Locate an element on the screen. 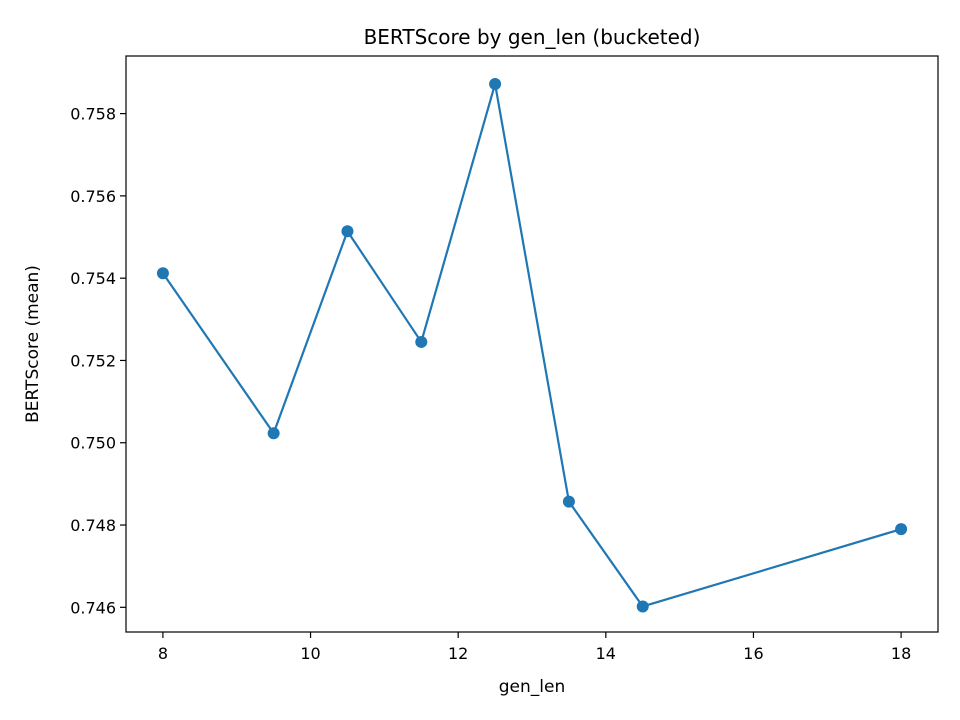 This screenshot has width=960, height=720. y-axis-title: BERTScore (mean) is located at coordinates (33, 344).